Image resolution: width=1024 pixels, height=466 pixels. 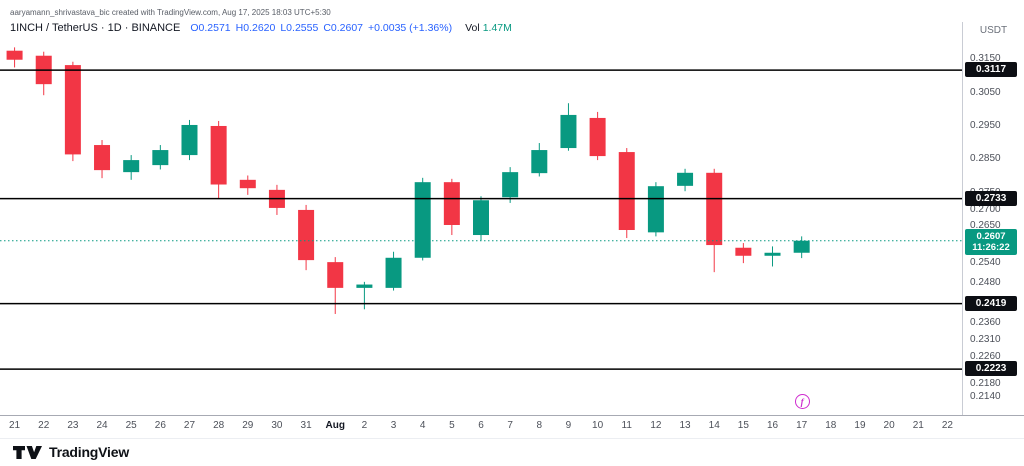 What do you see at coordinates (985, 356) in the screenshot?
I see `price-tick-label: 0.2260` at bounding box center [985, 356].